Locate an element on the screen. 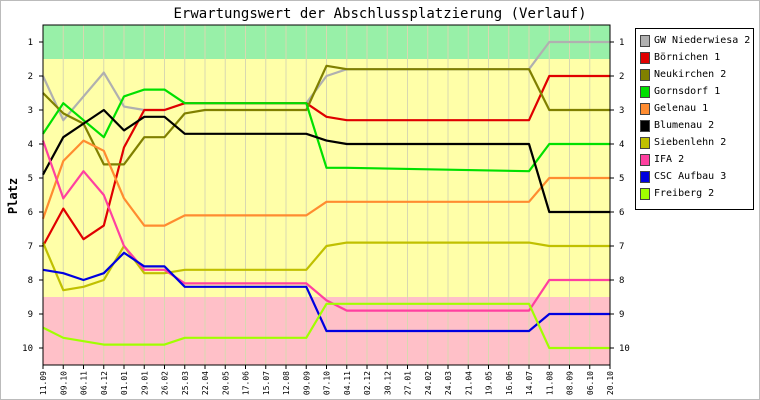  legend-item: Freiberg 2 is located at coordinates (677, 193).